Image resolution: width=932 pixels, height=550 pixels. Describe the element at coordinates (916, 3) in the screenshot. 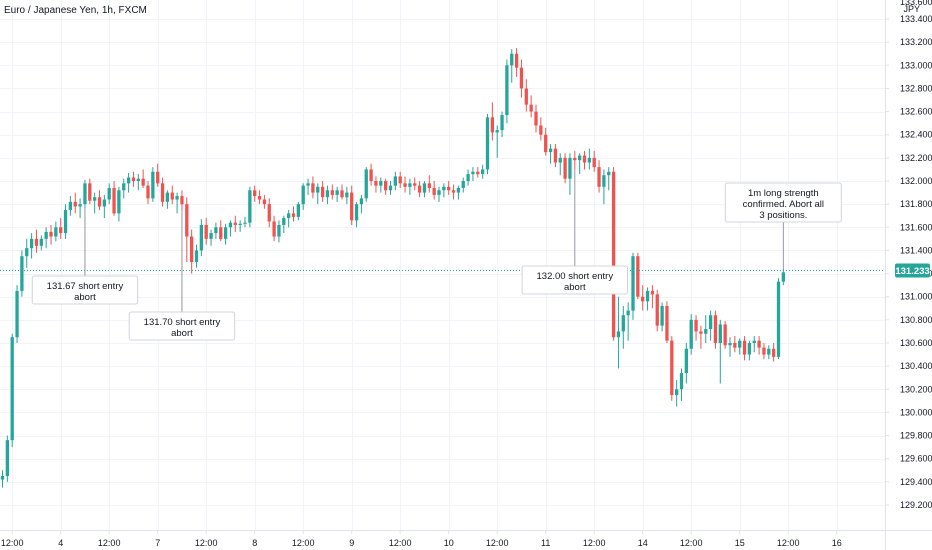

I see `price-tick-label: 133.600` at that location.